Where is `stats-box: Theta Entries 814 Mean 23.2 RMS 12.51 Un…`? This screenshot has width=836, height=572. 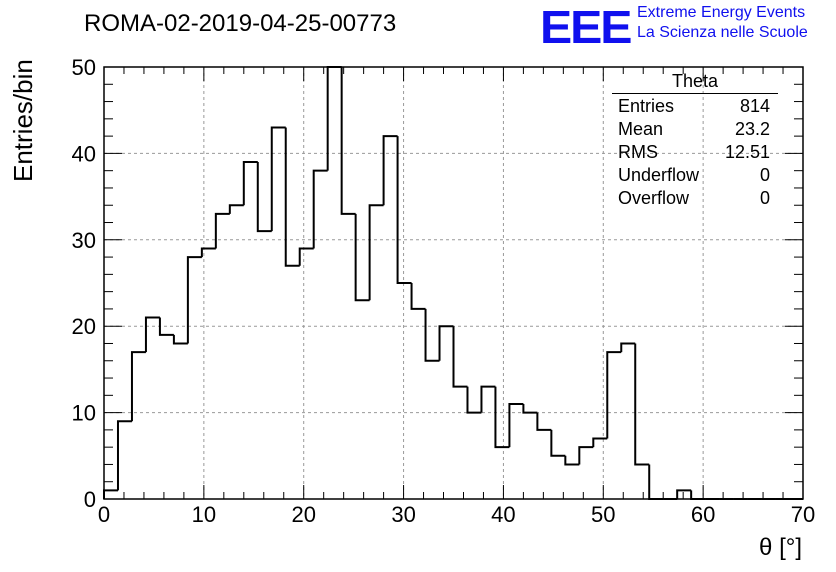 stats-box: Theta Entries 814 Mean 23.2 RMS 12.51 Un… is located at coordinates (695, 140).